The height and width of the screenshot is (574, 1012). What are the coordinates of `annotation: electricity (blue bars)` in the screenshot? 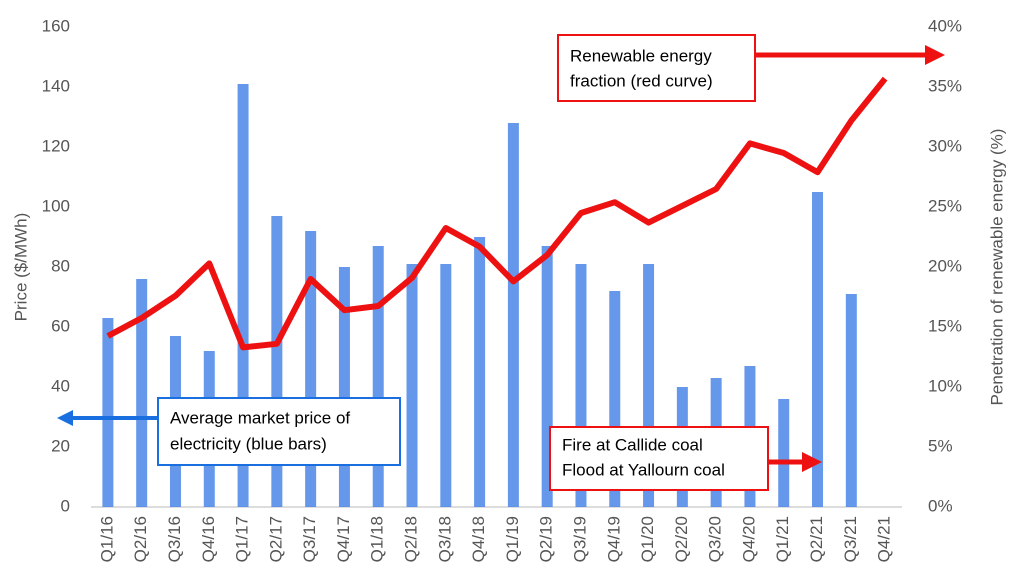 It's located at (248, 443).